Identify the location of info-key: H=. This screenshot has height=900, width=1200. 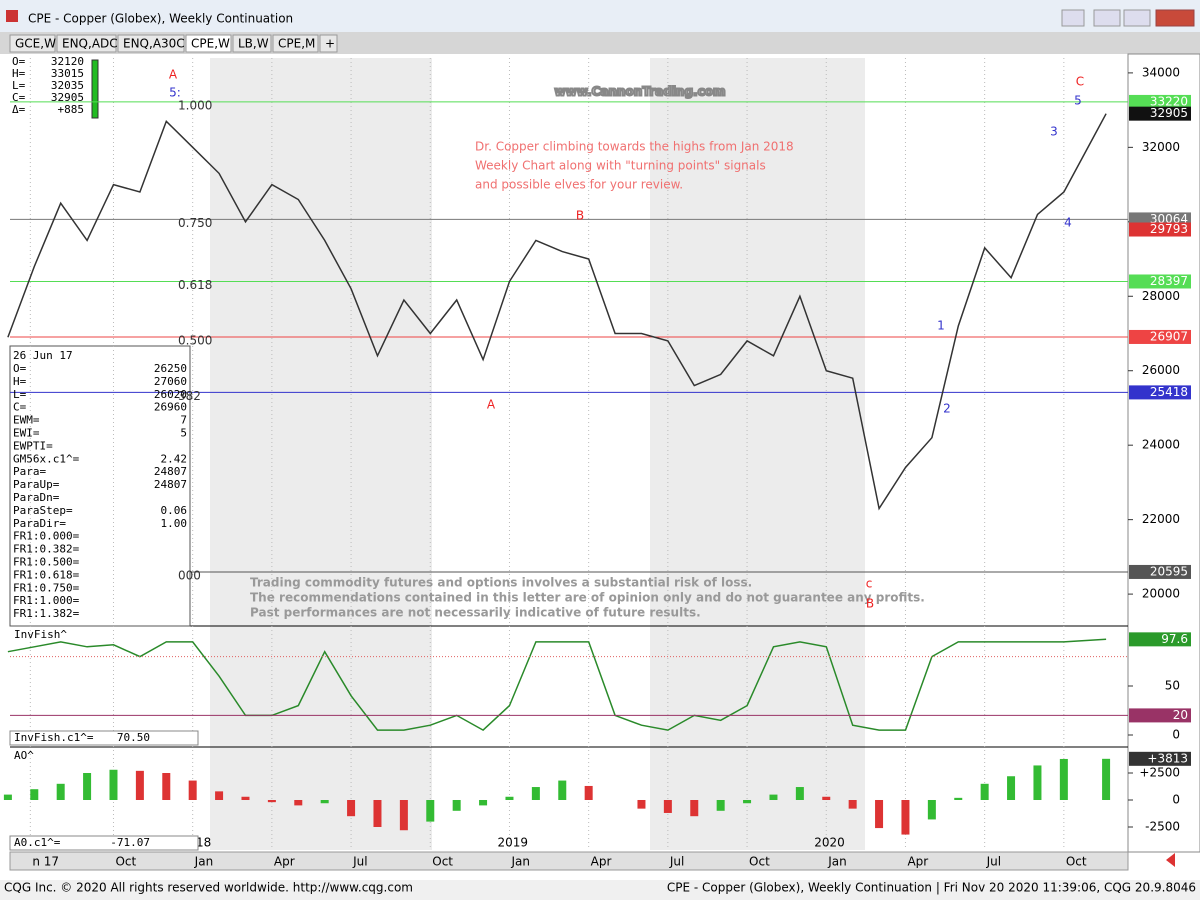
(20, 381).